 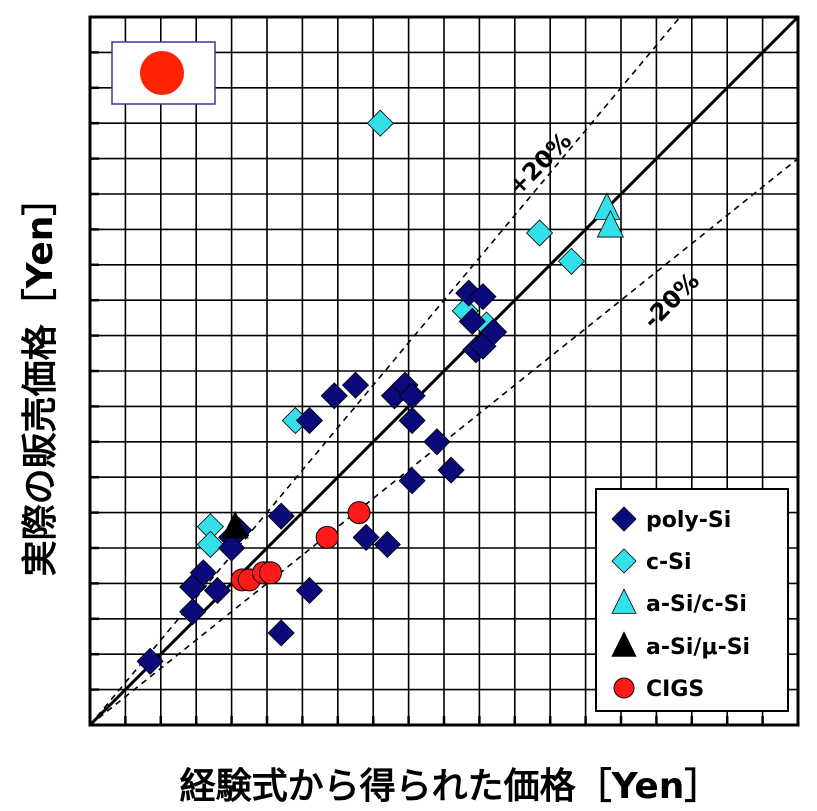 What do you see at coordinates (688, 520) in the screenshot?
I see `legend-label-poly-si: poly-Si` at bounding box center [688, 520].